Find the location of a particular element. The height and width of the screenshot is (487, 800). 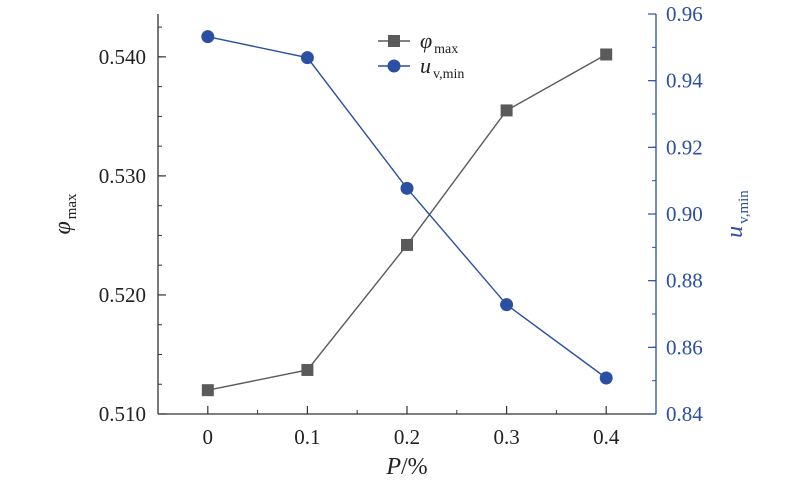

legend-square-marker is located at coordinates (394, 41).